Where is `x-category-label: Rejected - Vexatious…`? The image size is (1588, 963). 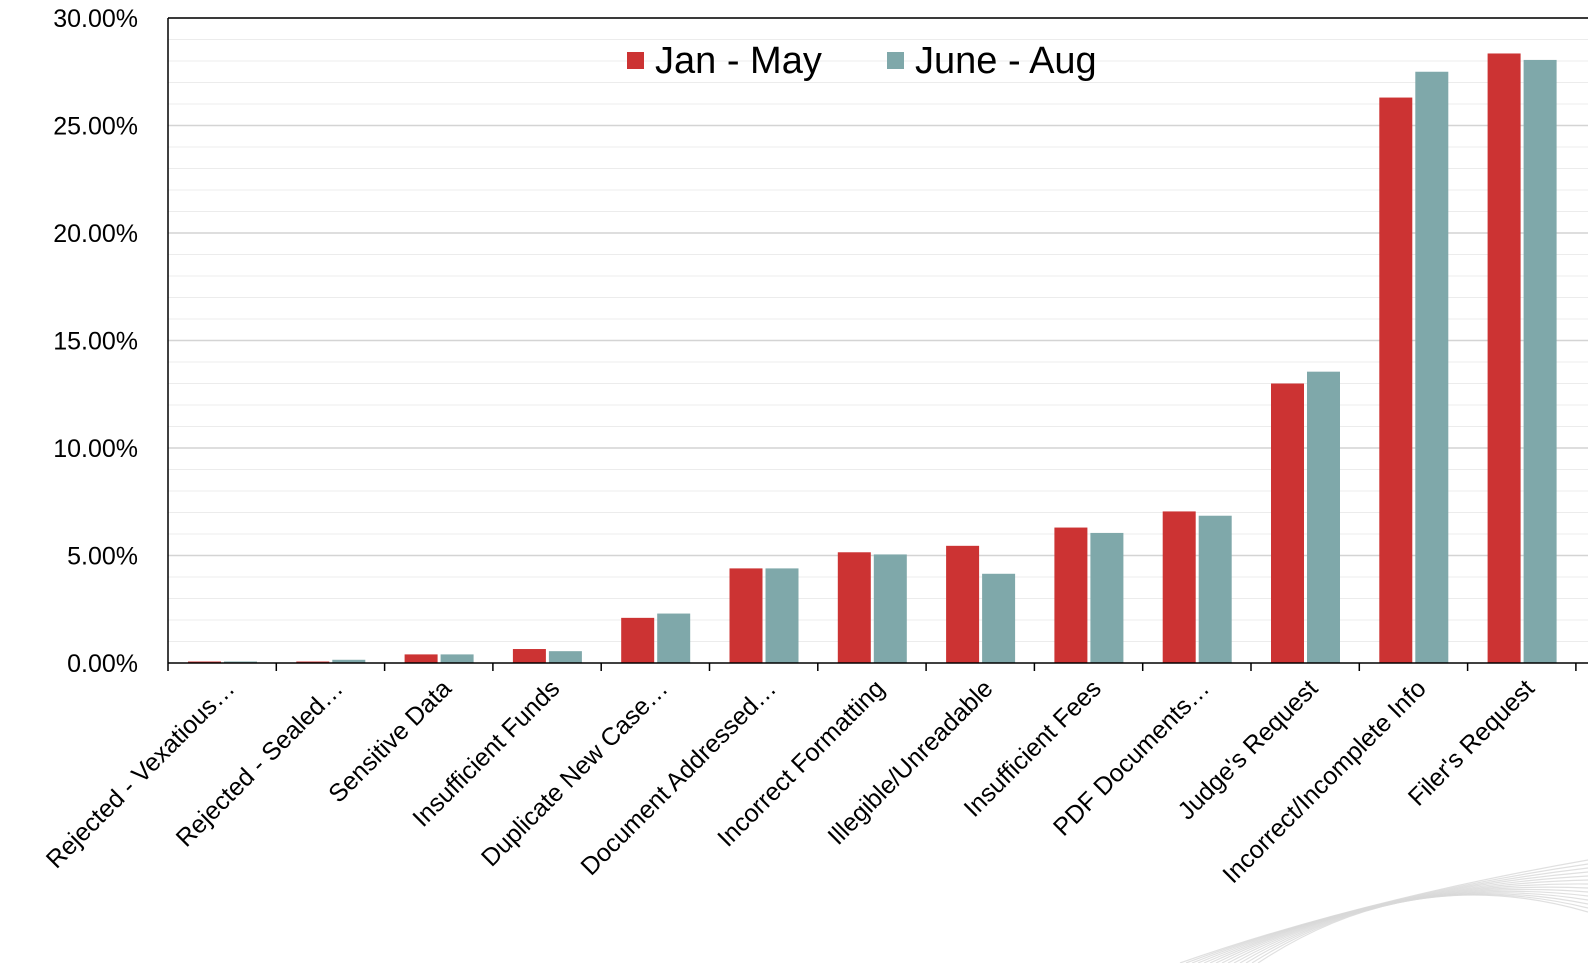
x-category-label: Rejected - Vexatious… is located at coordinates (141, 774).